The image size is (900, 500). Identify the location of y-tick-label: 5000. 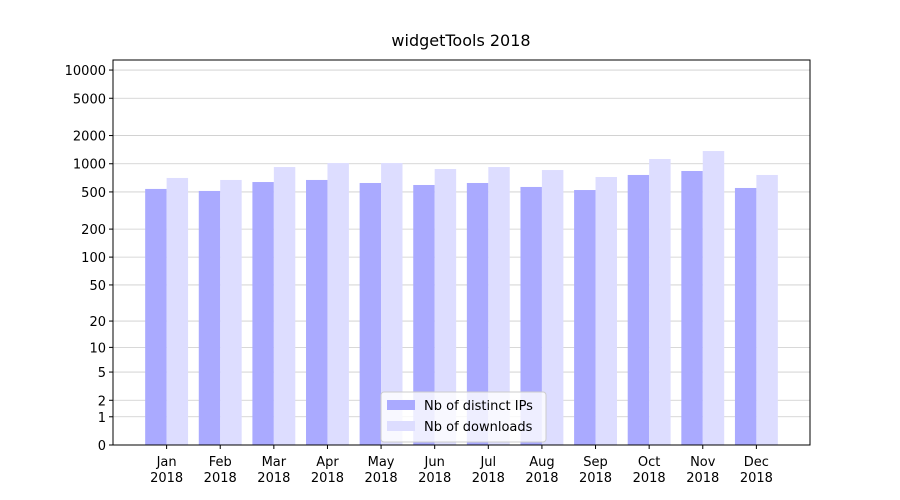
(89, 99).